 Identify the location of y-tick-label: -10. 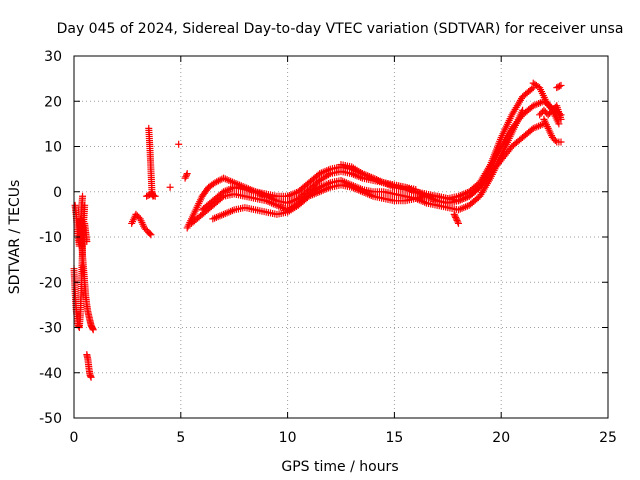
(50, 238).